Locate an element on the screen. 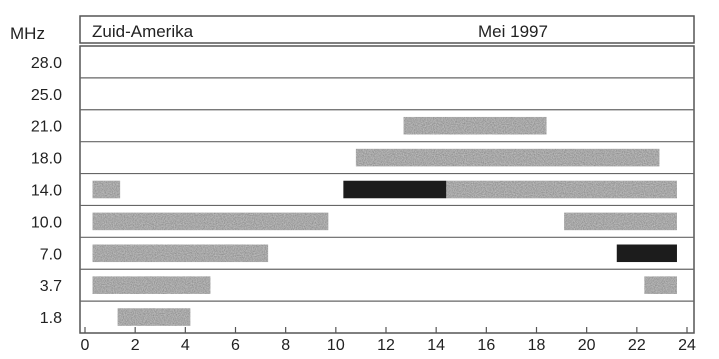 Image resolution: width=719 pixels, height=359 pixels. x-tick-marks is located at coordinates (386, 330).